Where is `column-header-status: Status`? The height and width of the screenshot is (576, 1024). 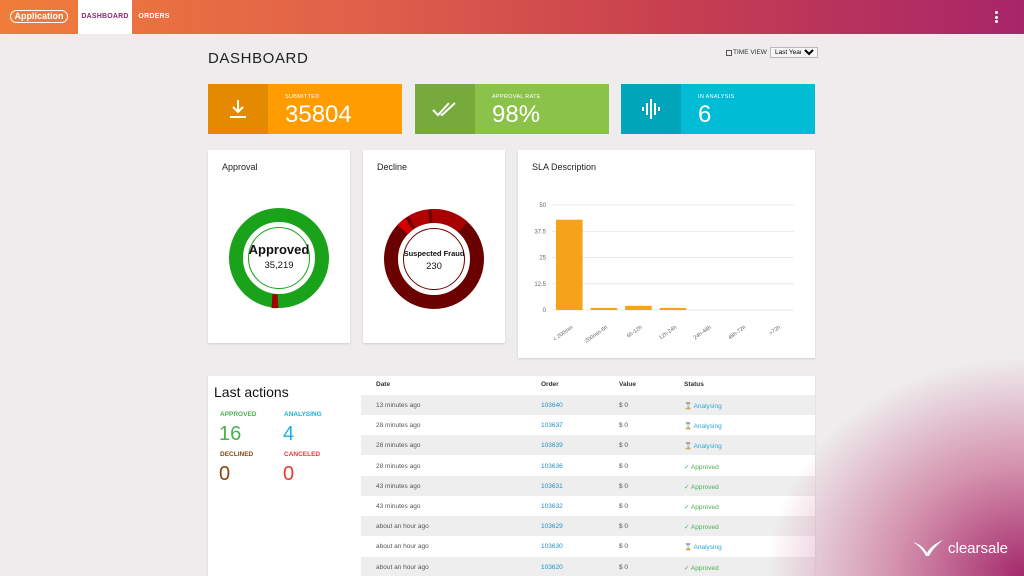 column-header-status: Status is located at coordinates (694, 384).